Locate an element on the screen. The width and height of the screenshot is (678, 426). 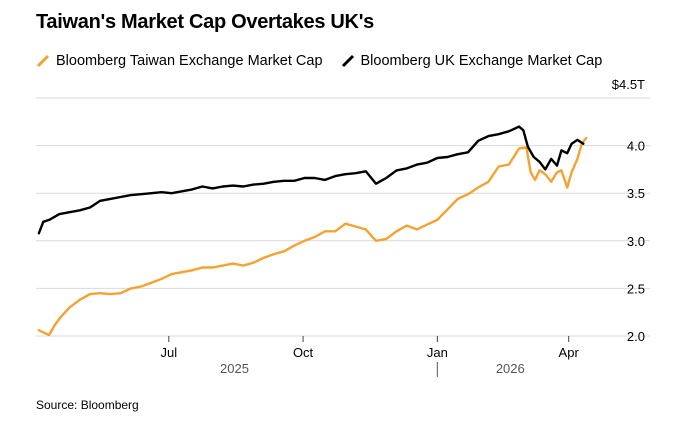
x-tick-label: Apr is located at coordinates (569, 352).